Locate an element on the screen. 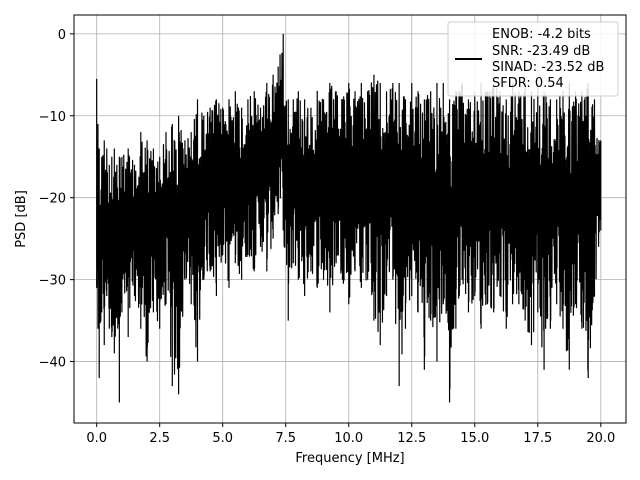 Image resolution: width=640 pixels, height=480 pixels. x-tick-label: 17.5 is located at coordinates (537, 438).